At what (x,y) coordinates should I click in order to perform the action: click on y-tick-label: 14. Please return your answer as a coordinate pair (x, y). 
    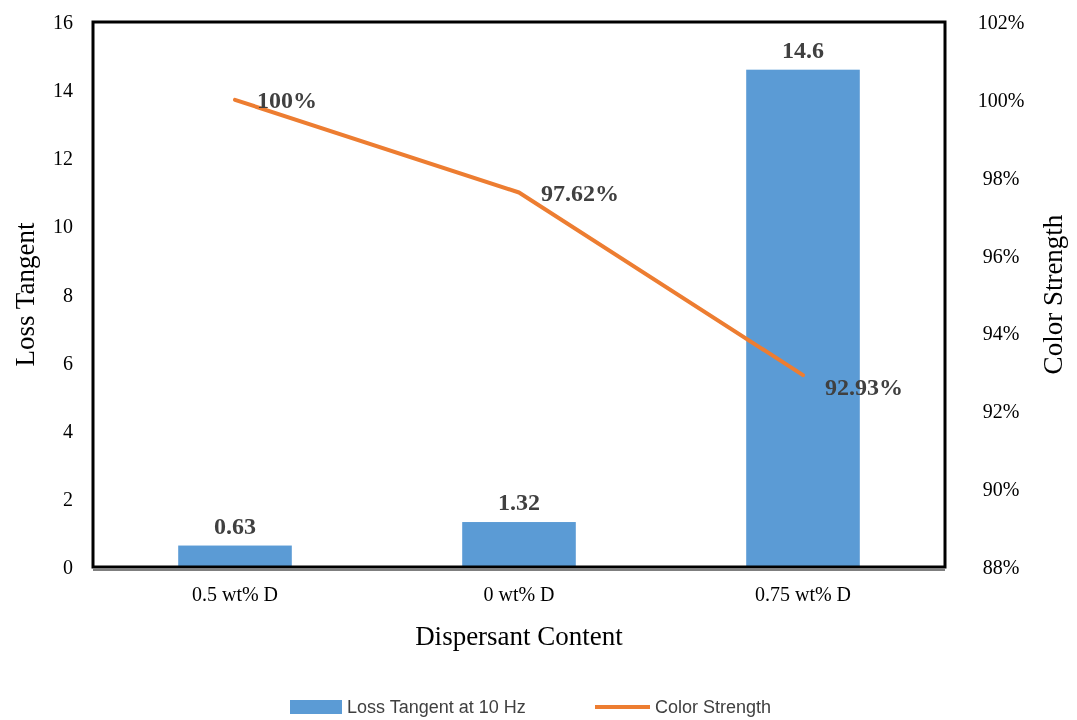
    Looking at the image, I should click on (63, 90).